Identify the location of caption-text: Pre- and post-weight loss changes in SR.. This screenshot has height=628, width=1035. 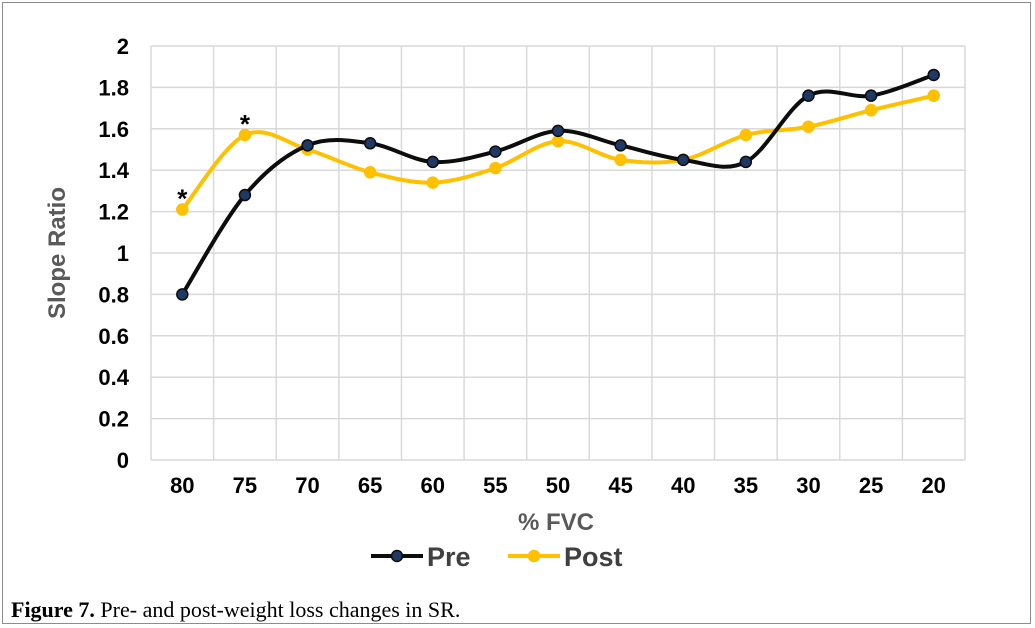
(277, 609).